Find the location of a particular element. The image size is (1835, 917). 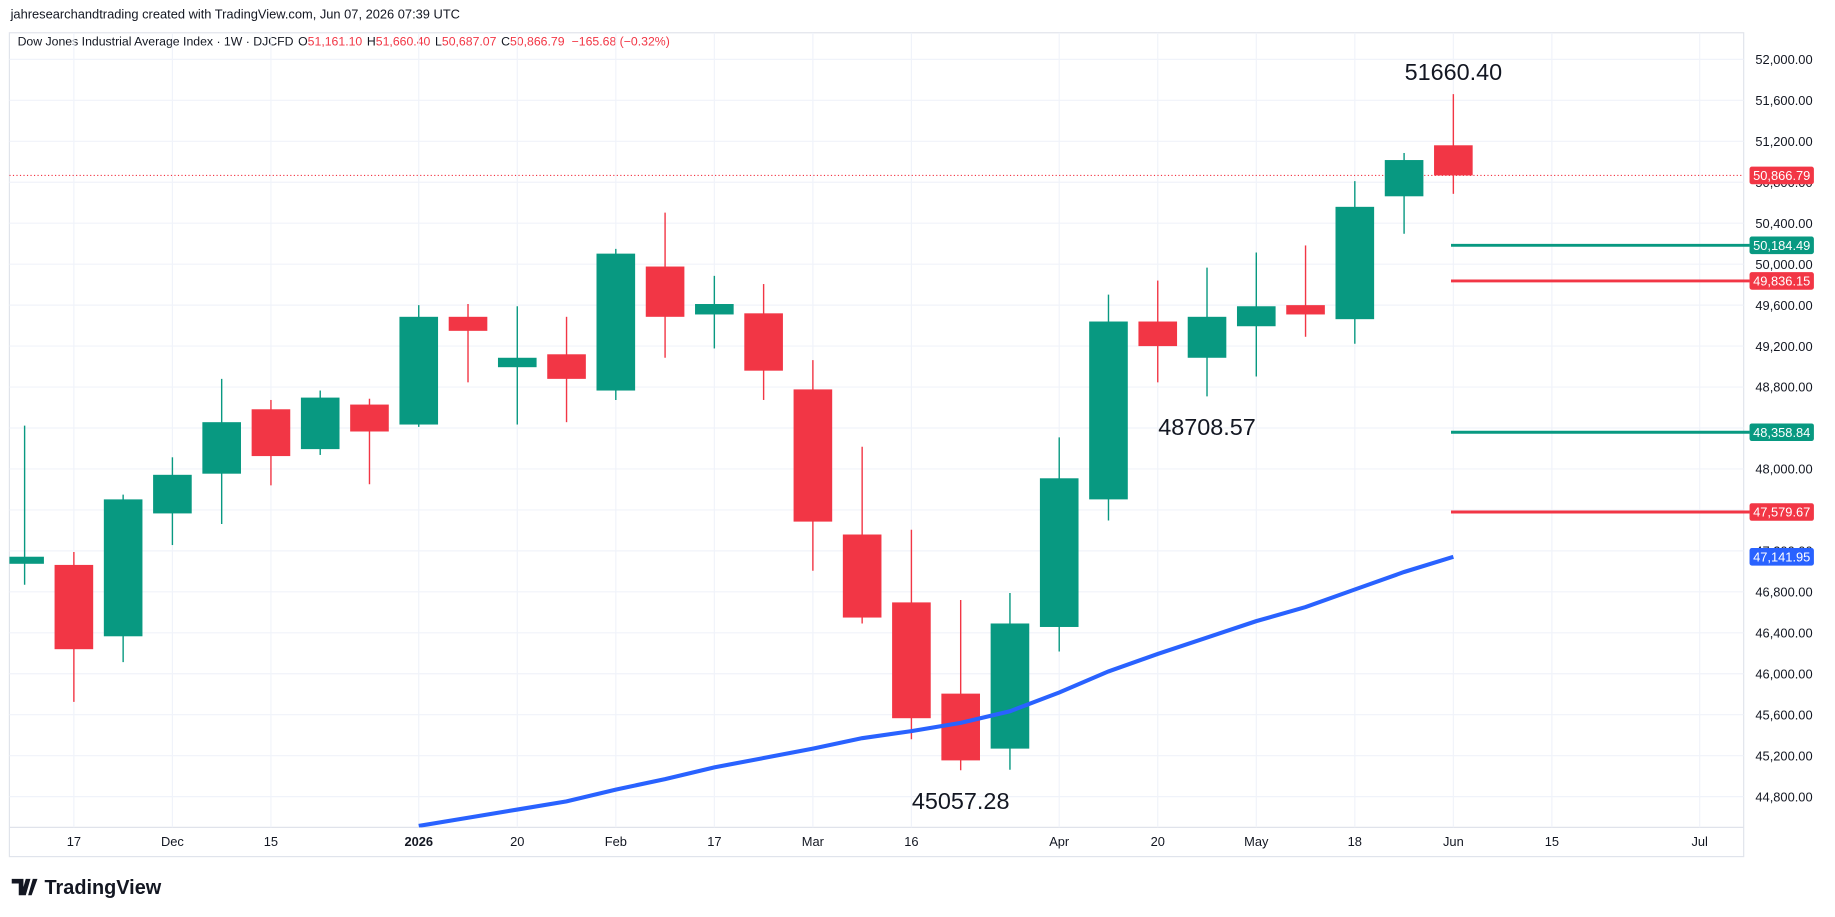

x-tick-label: Apr is located at coordinates (1059, 841).